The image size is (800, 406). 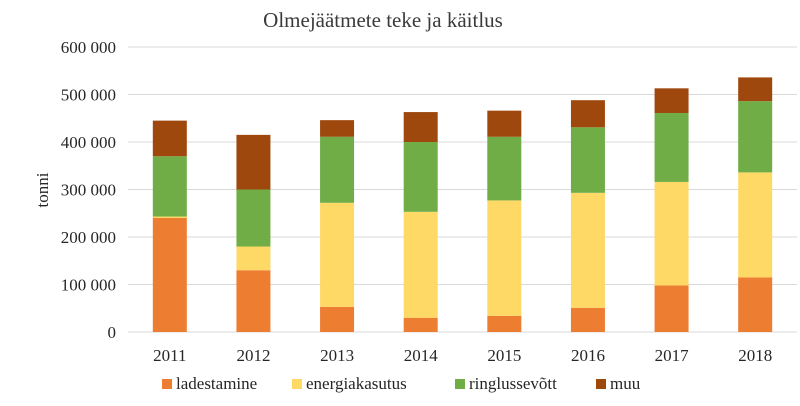 What do you see at coordinates (755, 355) in the screenshot?
I see `x-tick-label: 2018` at bounding box center [755, 355].